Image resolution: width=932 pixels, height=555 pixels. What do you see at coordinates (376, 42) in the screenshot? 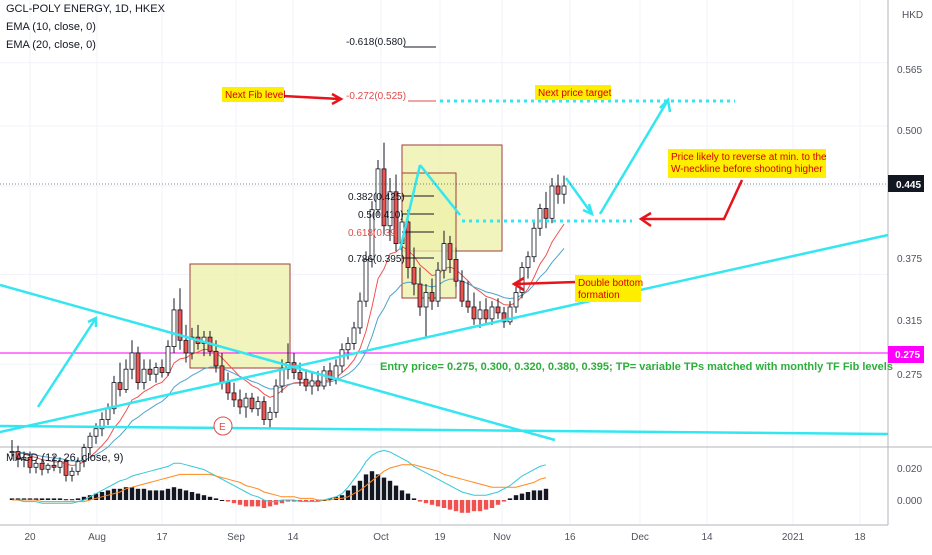
I see `fib-label: -0.618(0.580)` at bounding box center [376, 42].